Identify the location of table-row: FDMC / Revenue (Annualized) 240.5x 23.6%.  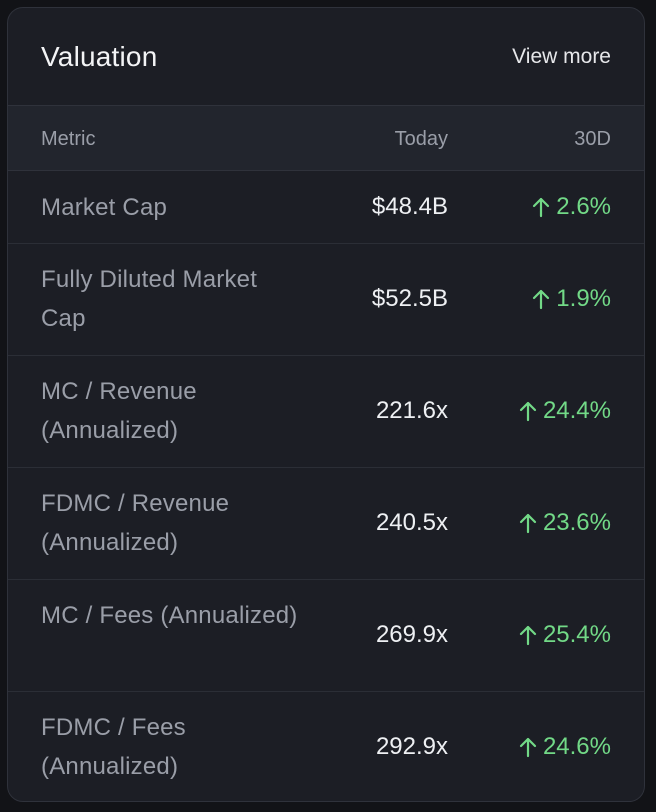
(326, 524).